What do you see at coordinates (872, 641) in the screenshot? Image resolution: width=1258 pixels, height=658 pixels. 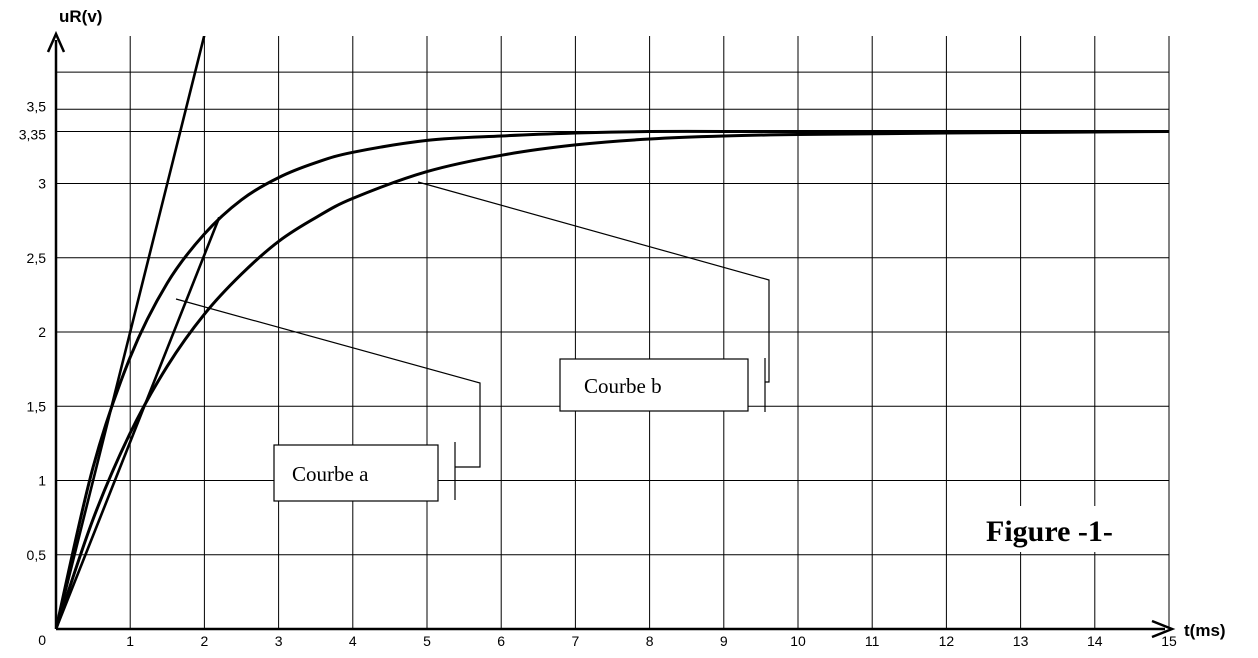 I see `x-tick-label: 11` at bounding box center [872, 641].